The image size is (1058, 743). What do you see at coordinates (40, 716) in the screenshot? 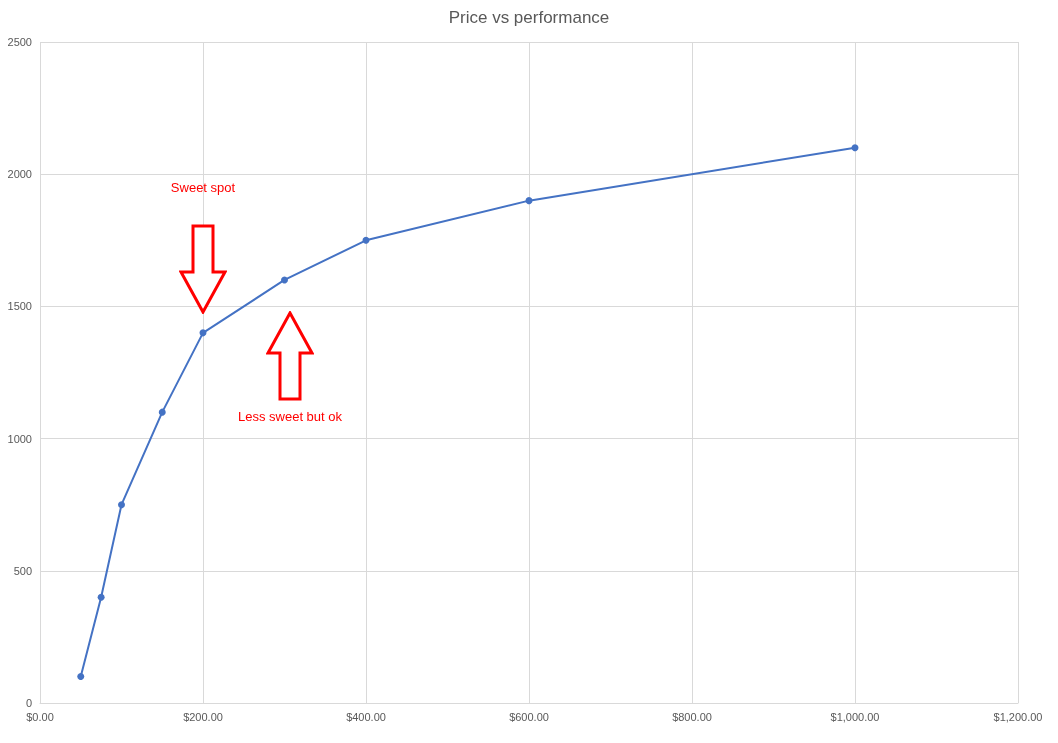
I see `x-tick-label: $0.00` at bounding box center [40, 716].